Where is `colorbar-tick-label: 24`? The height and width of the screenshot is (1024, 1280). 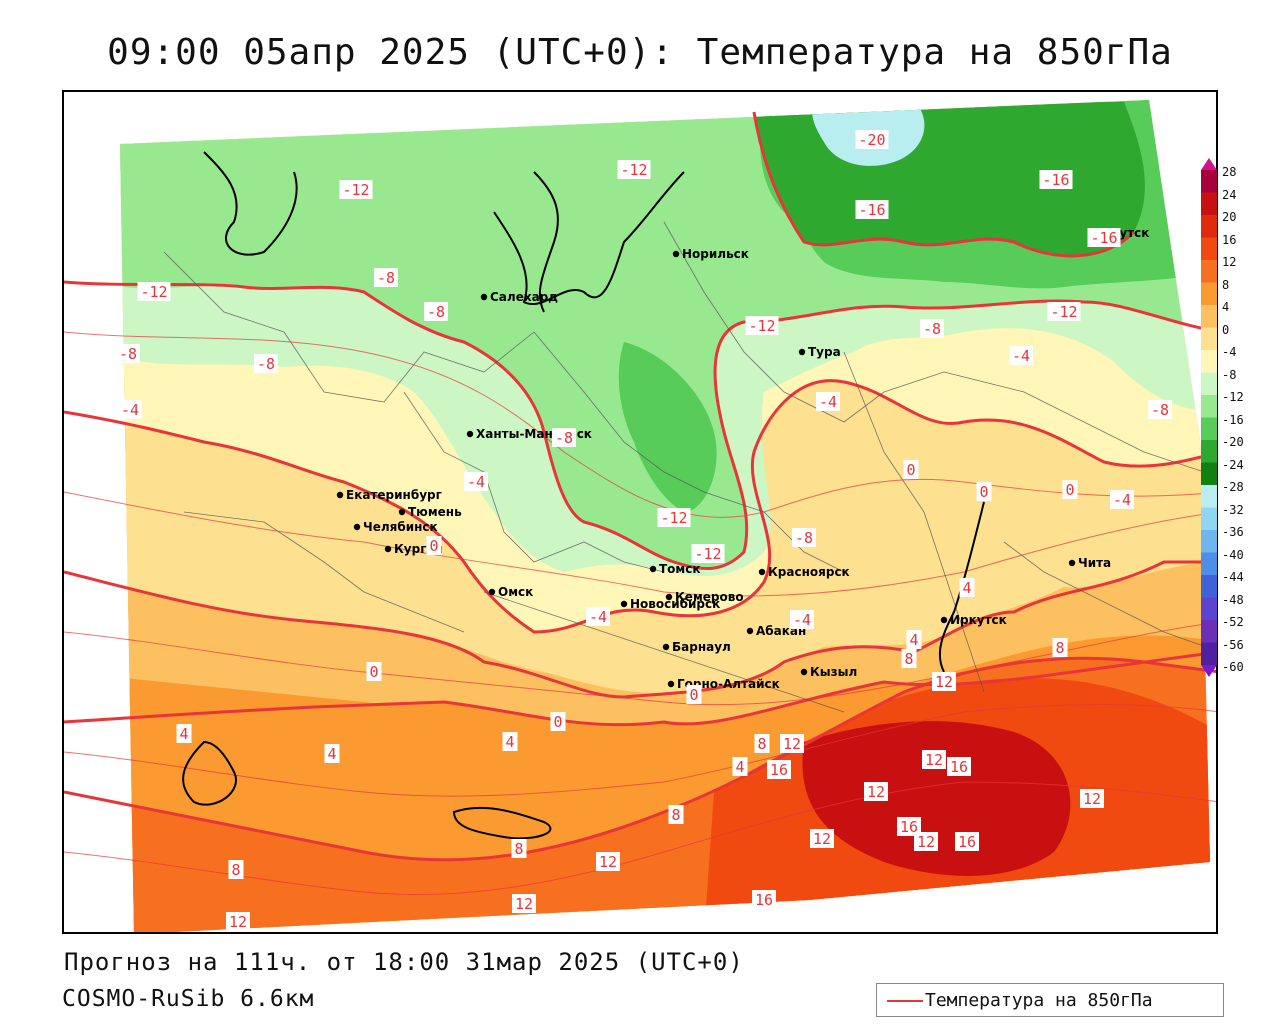 colorbar-tick-label: 24 is located at coordinates (1229, 194).